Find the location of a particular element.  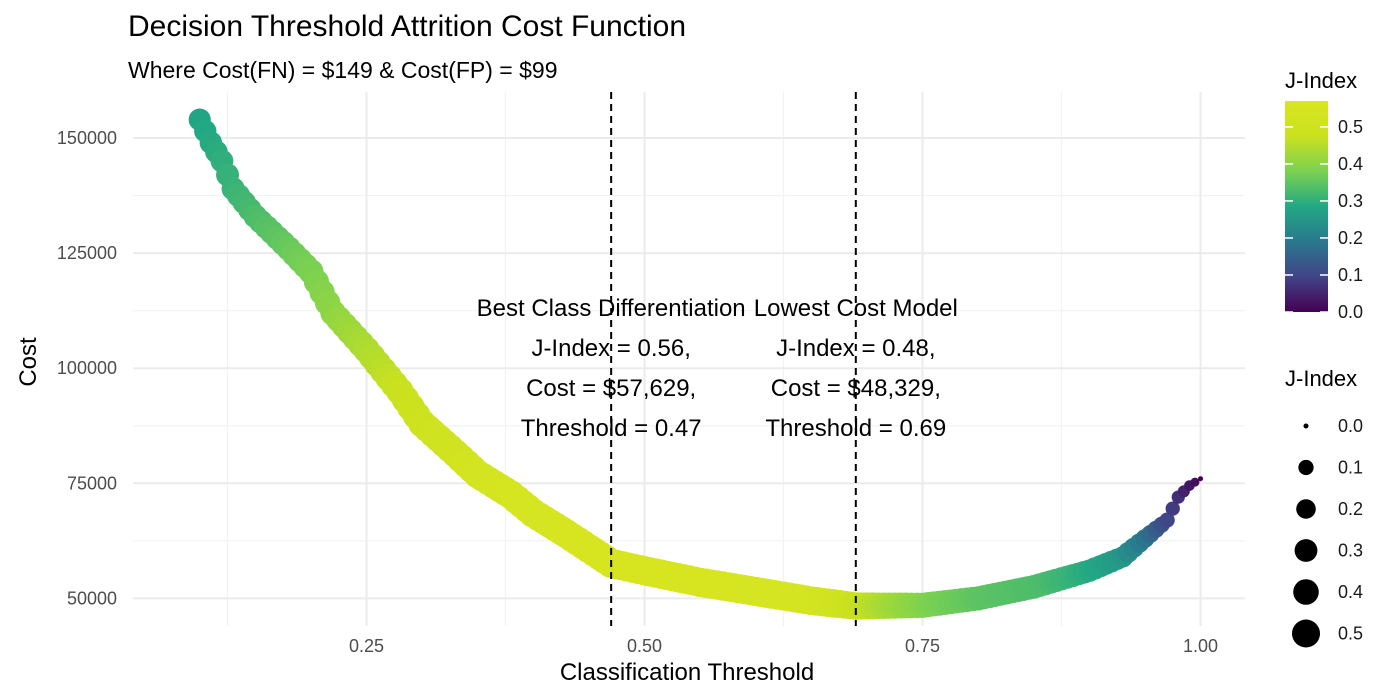

y-axis-title: Cost is located at coordinates (28, 362).